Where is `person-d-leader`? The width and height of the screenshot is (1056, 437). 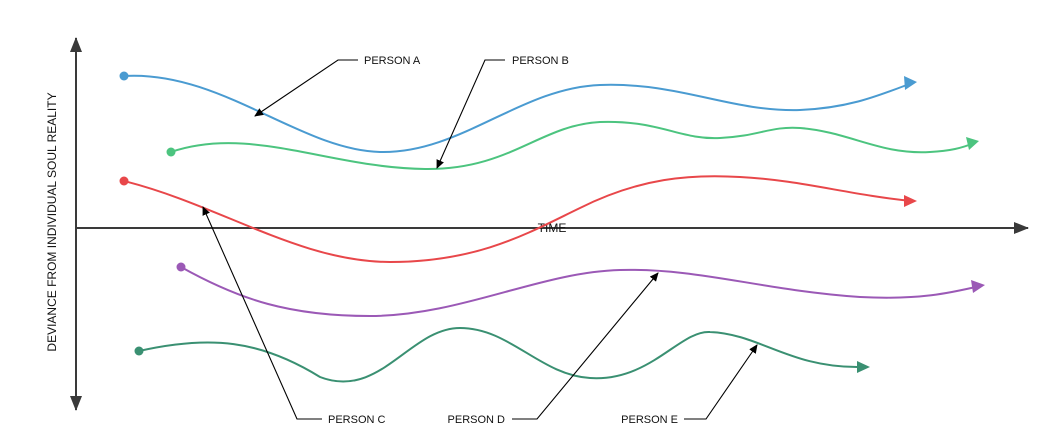 person-d-leader is located at coordinates (585, 346).